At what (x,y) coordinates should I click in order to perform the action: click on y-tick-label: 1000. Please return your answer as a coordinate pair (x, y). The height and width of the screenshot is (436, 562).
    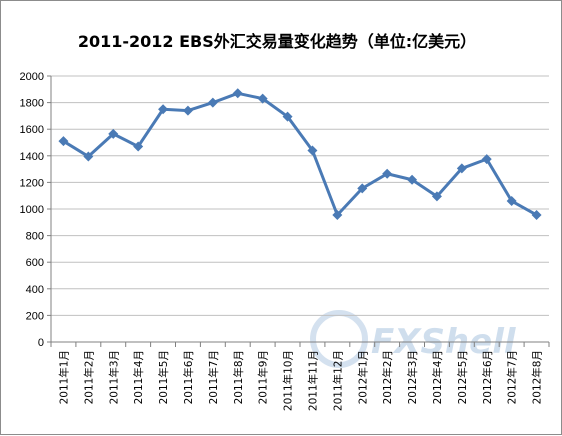
    Looking at the image, I should click on (32, 210).